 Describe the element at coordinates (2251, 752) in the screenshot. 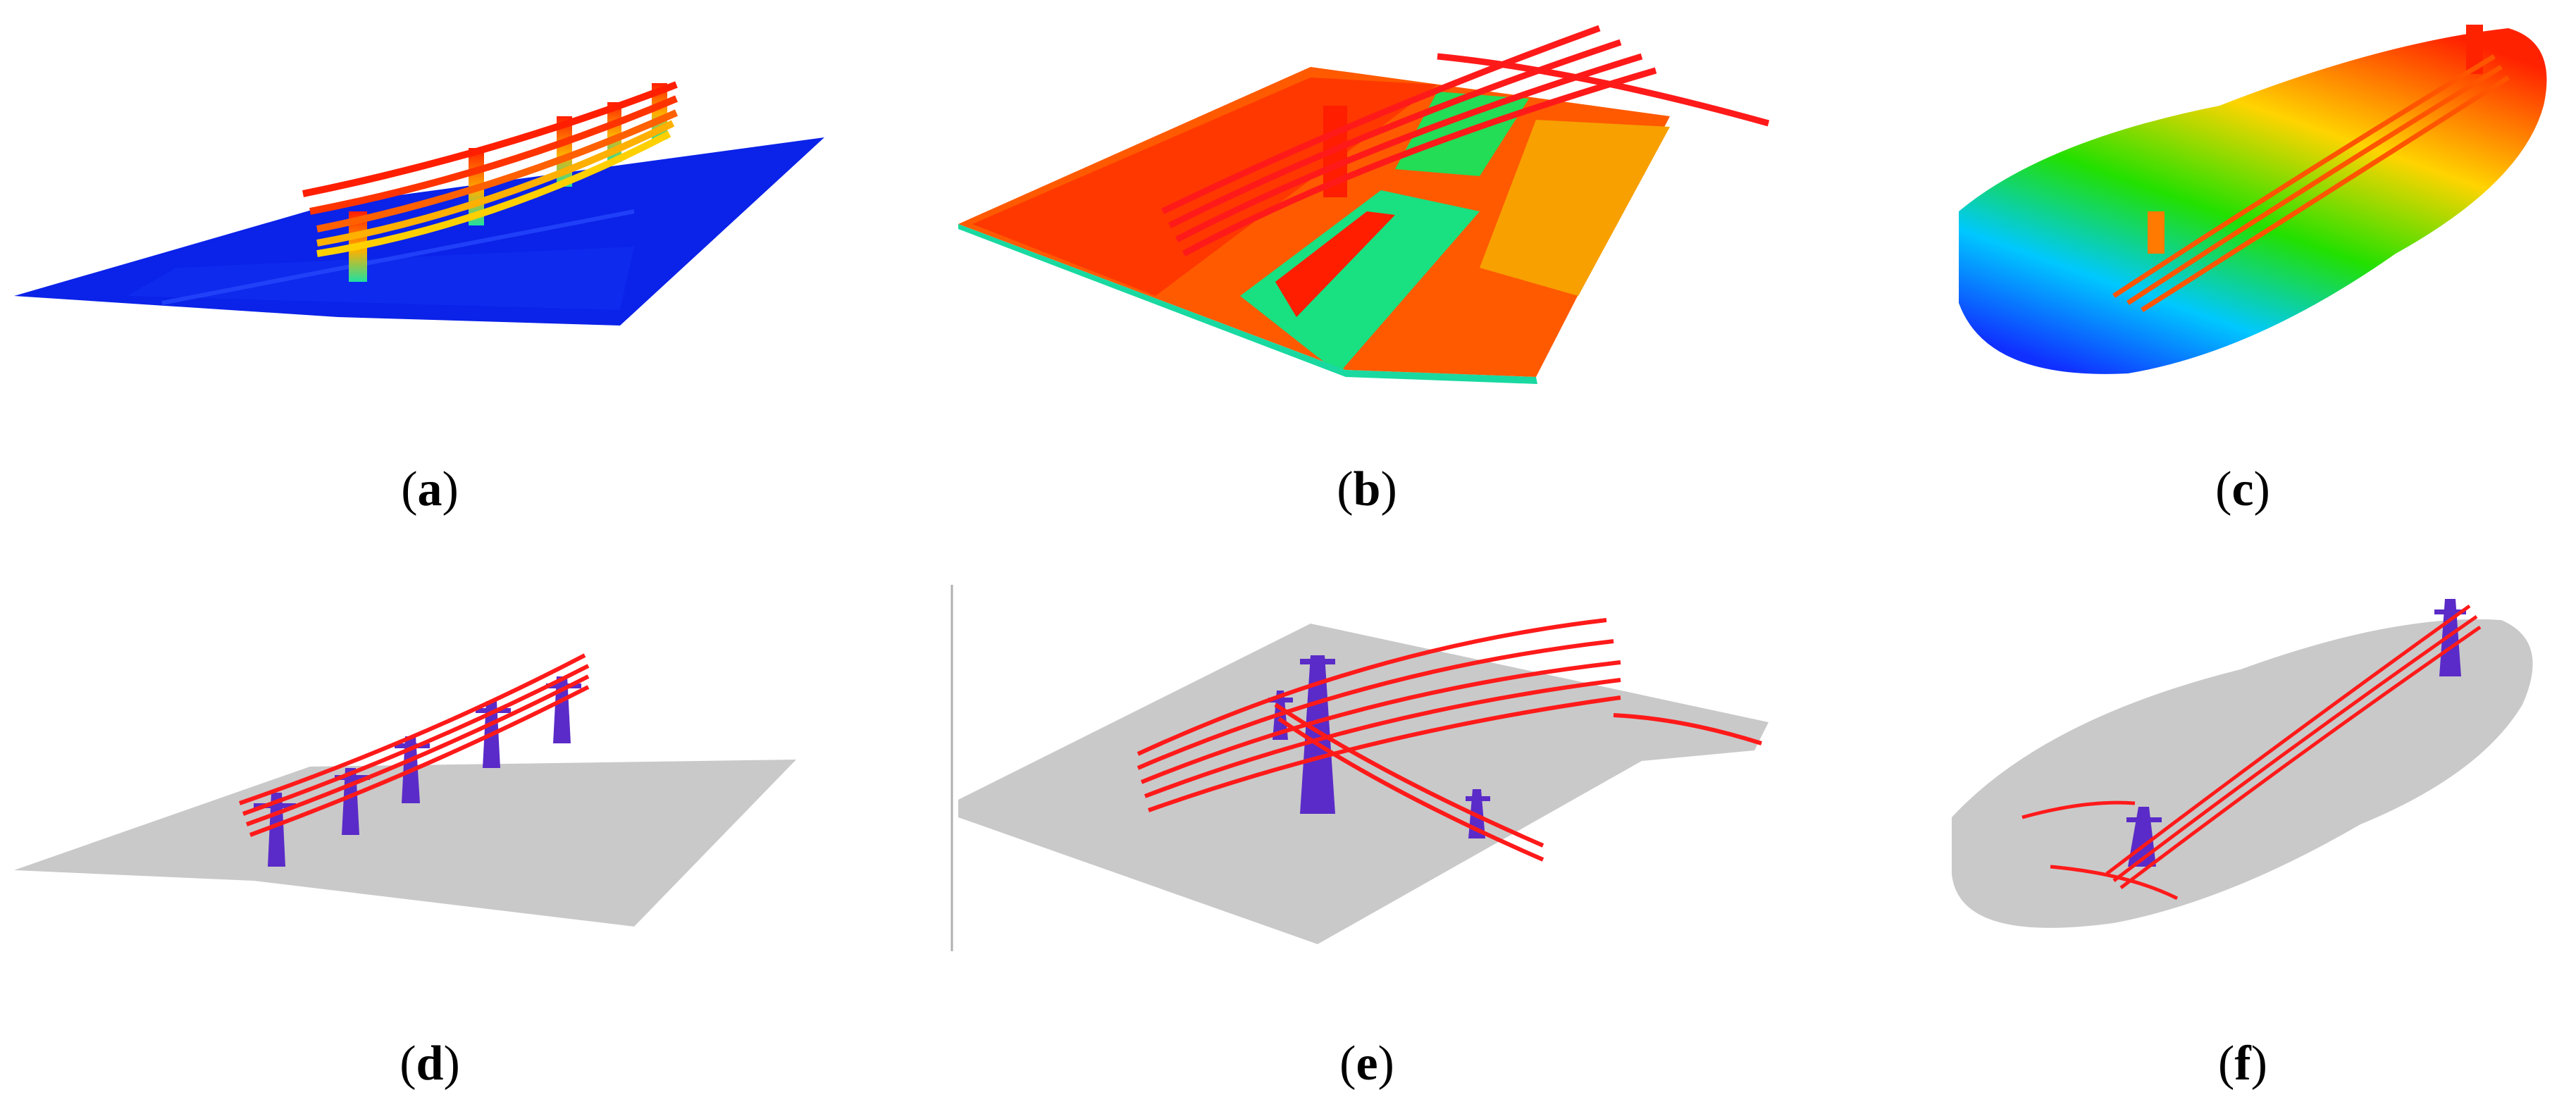

I see `power-lines-f` at that location.